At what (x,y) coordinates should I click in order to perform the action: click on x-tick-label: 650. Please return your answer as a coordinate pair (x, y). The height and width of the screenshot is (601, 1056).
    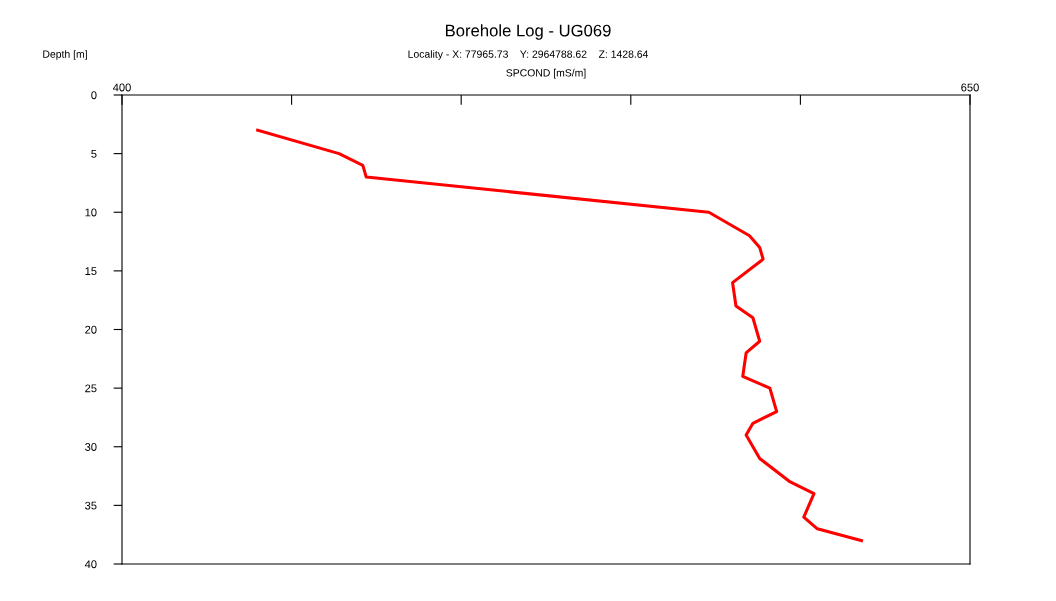
    Looking at the image, I should click on (970, 87).